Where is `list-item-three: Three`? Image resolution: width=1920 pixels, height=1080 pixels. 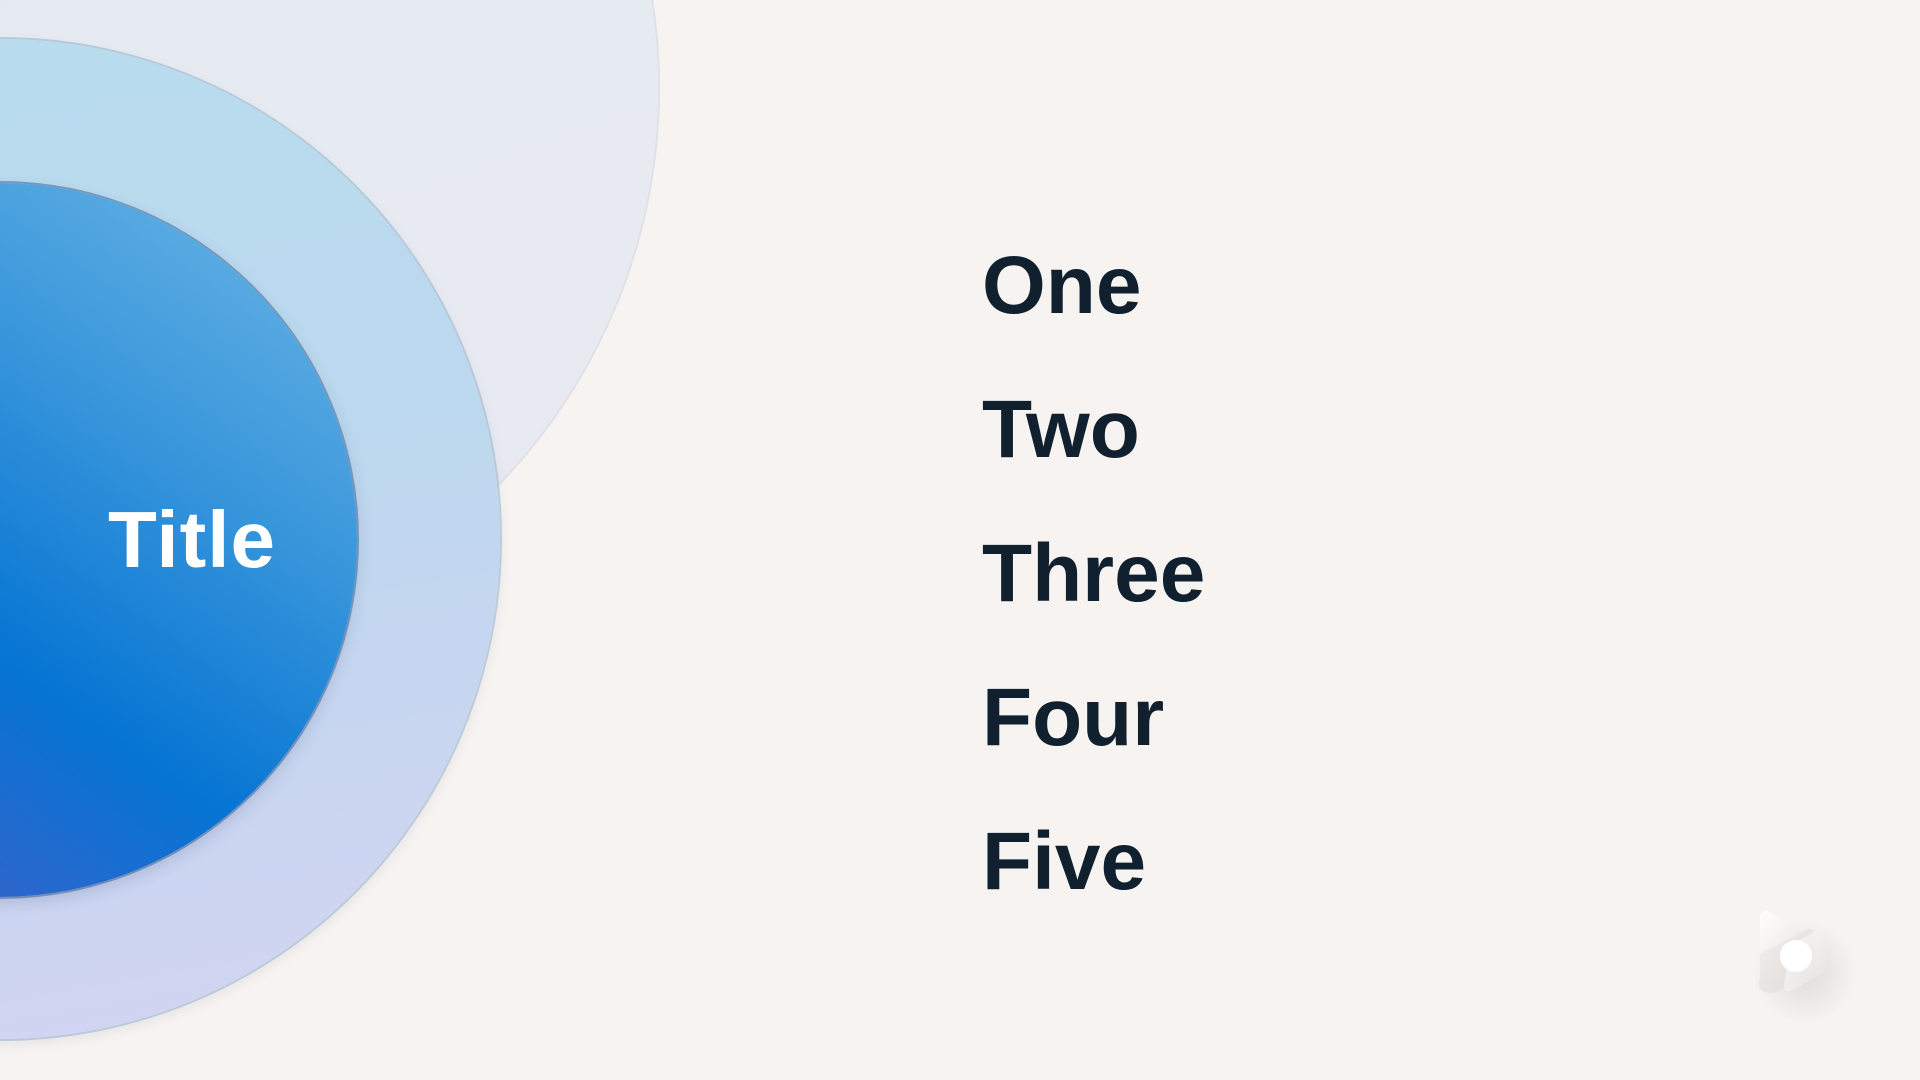
list-item-three: Three is located at coordinates (1093, 600).